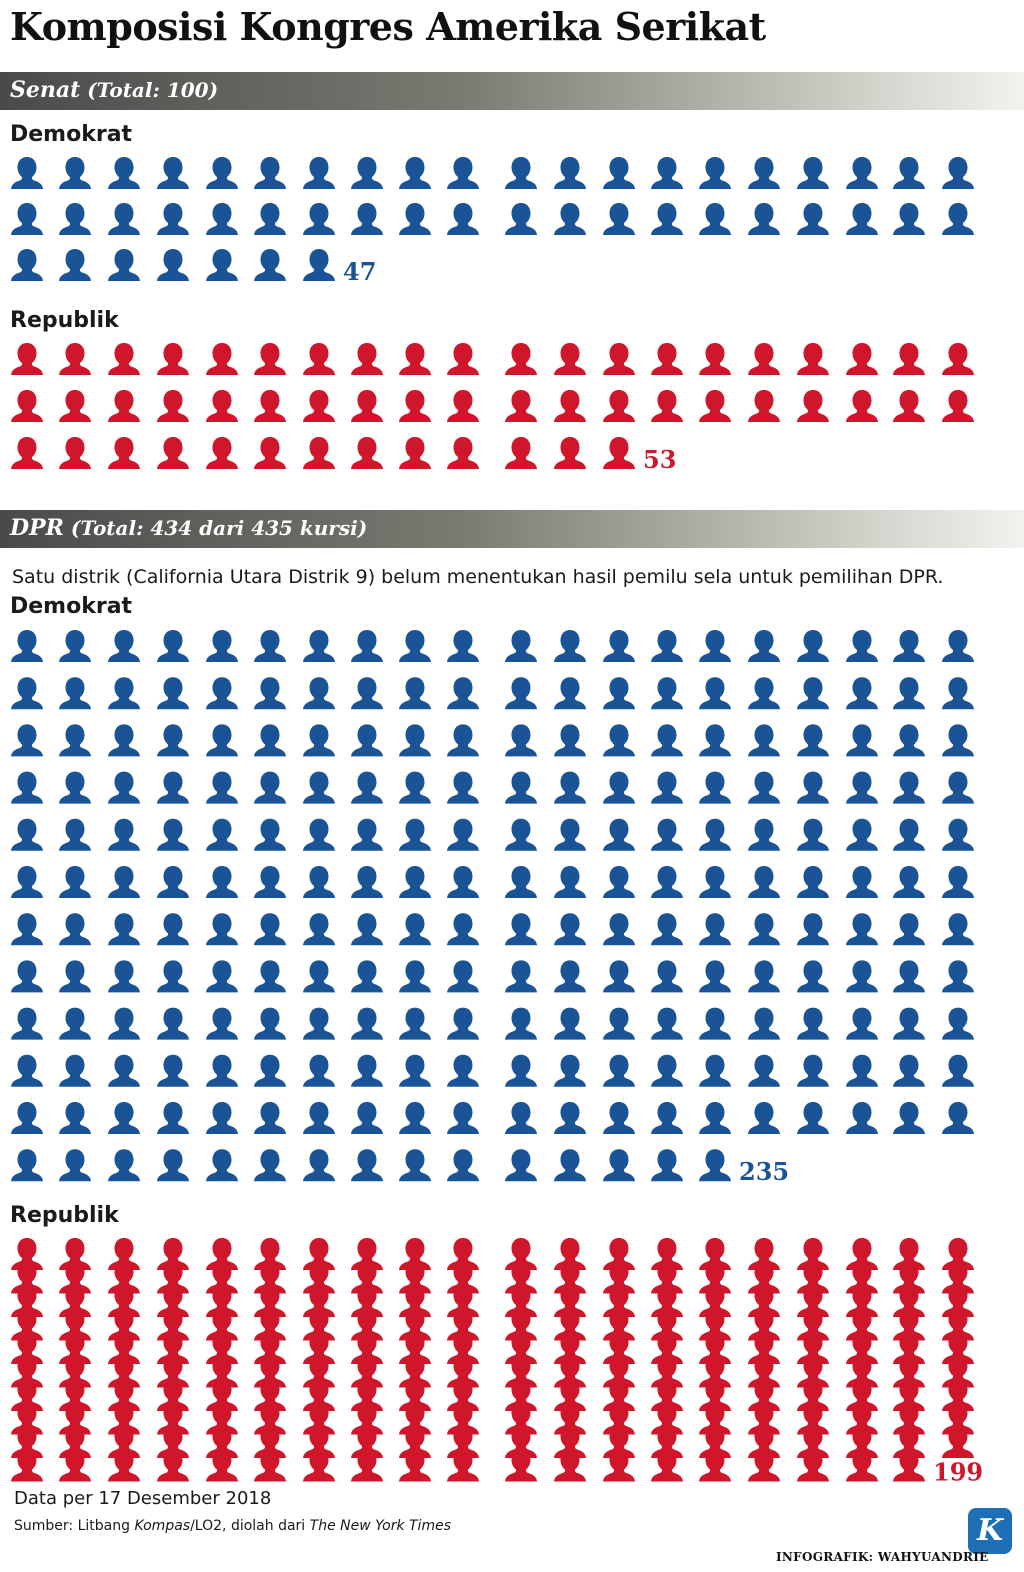 This screenshot has height=1572, width=1024. I want to click on senate-header-bar: Senat (Total: 100), so click(512, 91).